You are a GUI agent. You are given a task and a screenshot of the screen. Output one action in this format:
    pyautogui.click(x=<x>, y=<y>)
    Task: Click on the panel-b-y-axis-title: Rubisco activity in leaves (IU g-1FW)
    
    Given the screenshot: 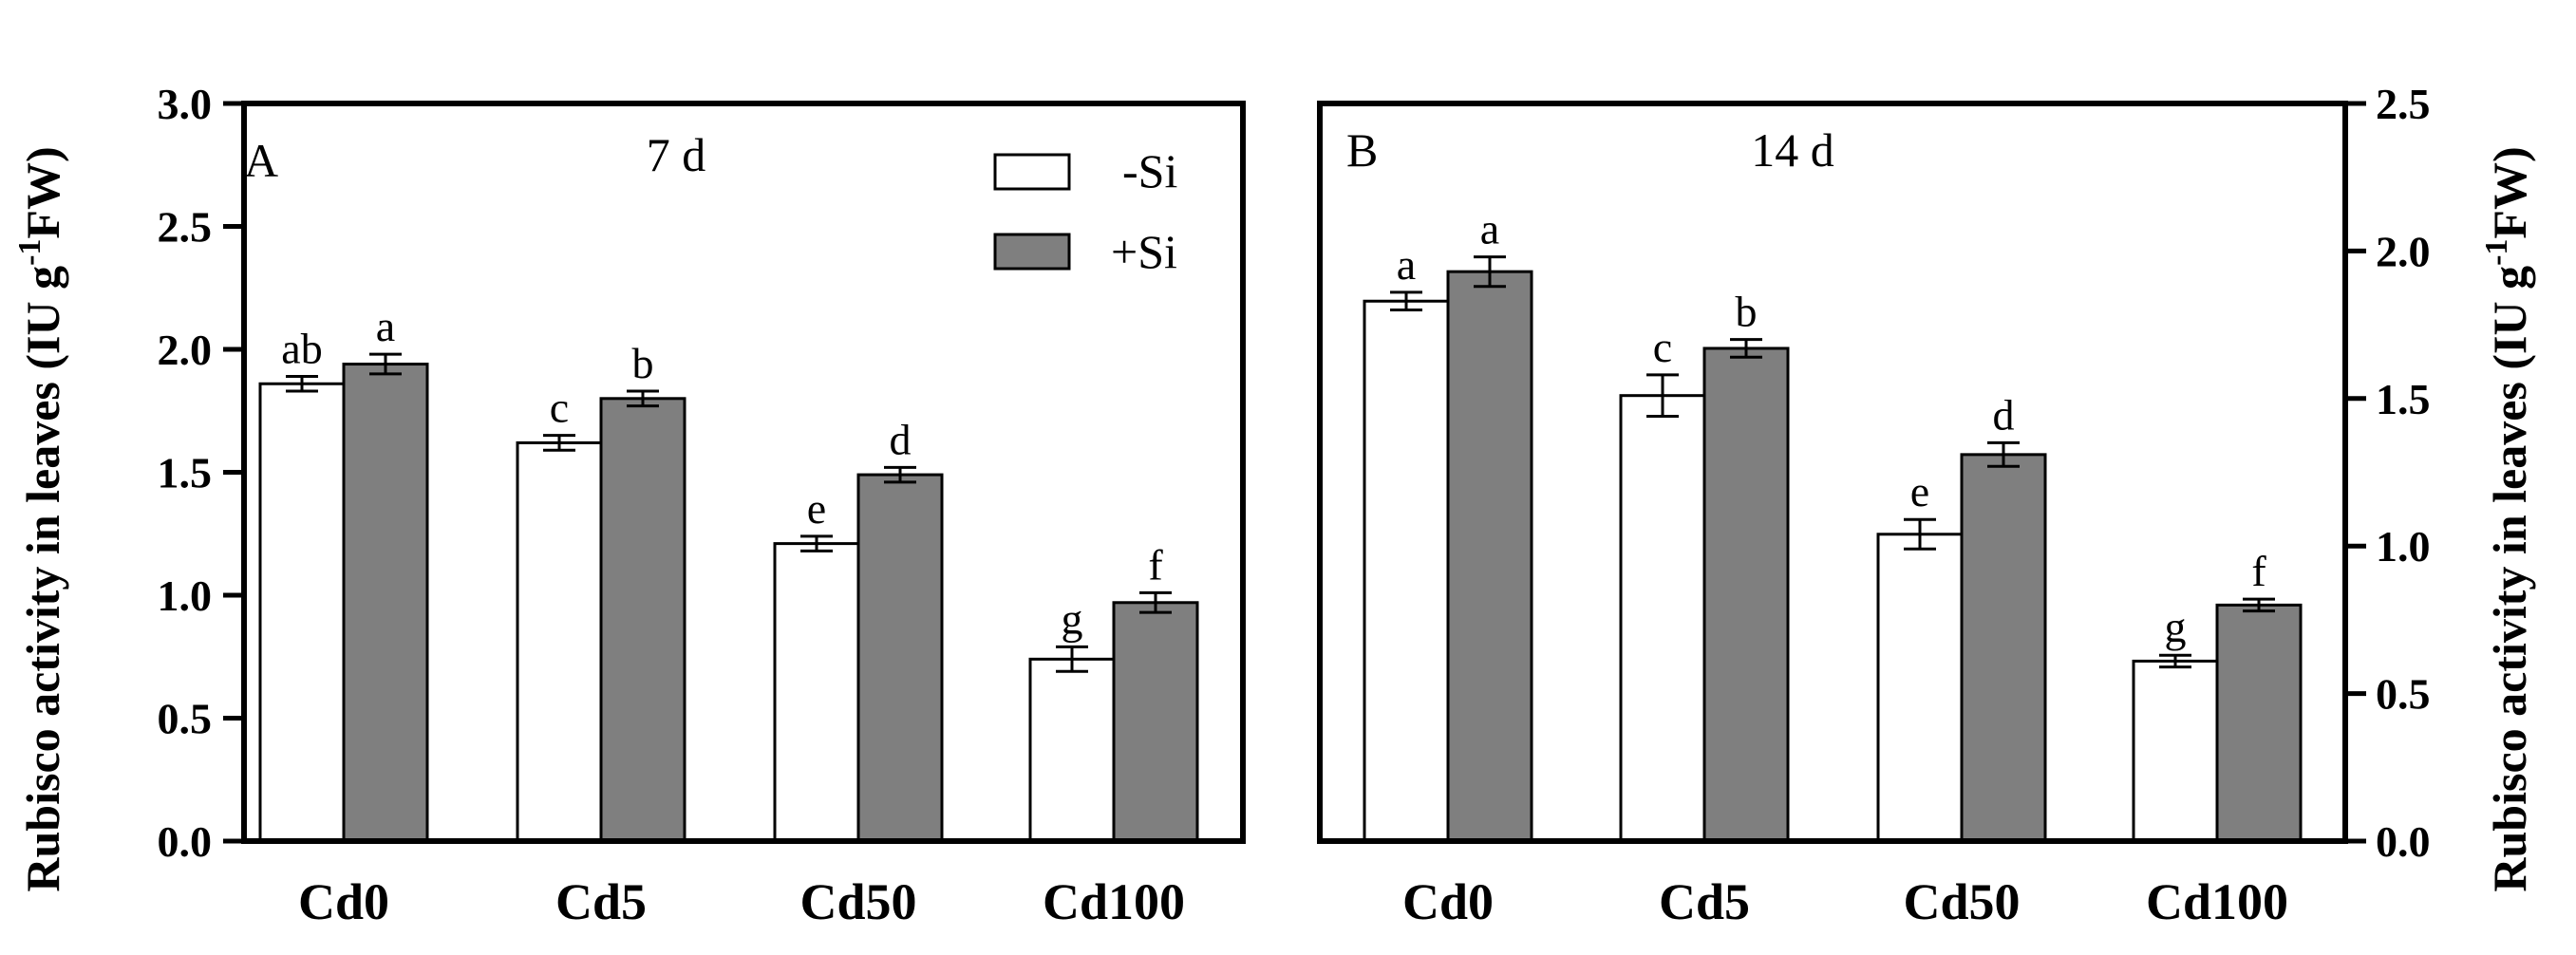 What is the action you would take?
    pyautogui.click(x=2507, y=518)
    